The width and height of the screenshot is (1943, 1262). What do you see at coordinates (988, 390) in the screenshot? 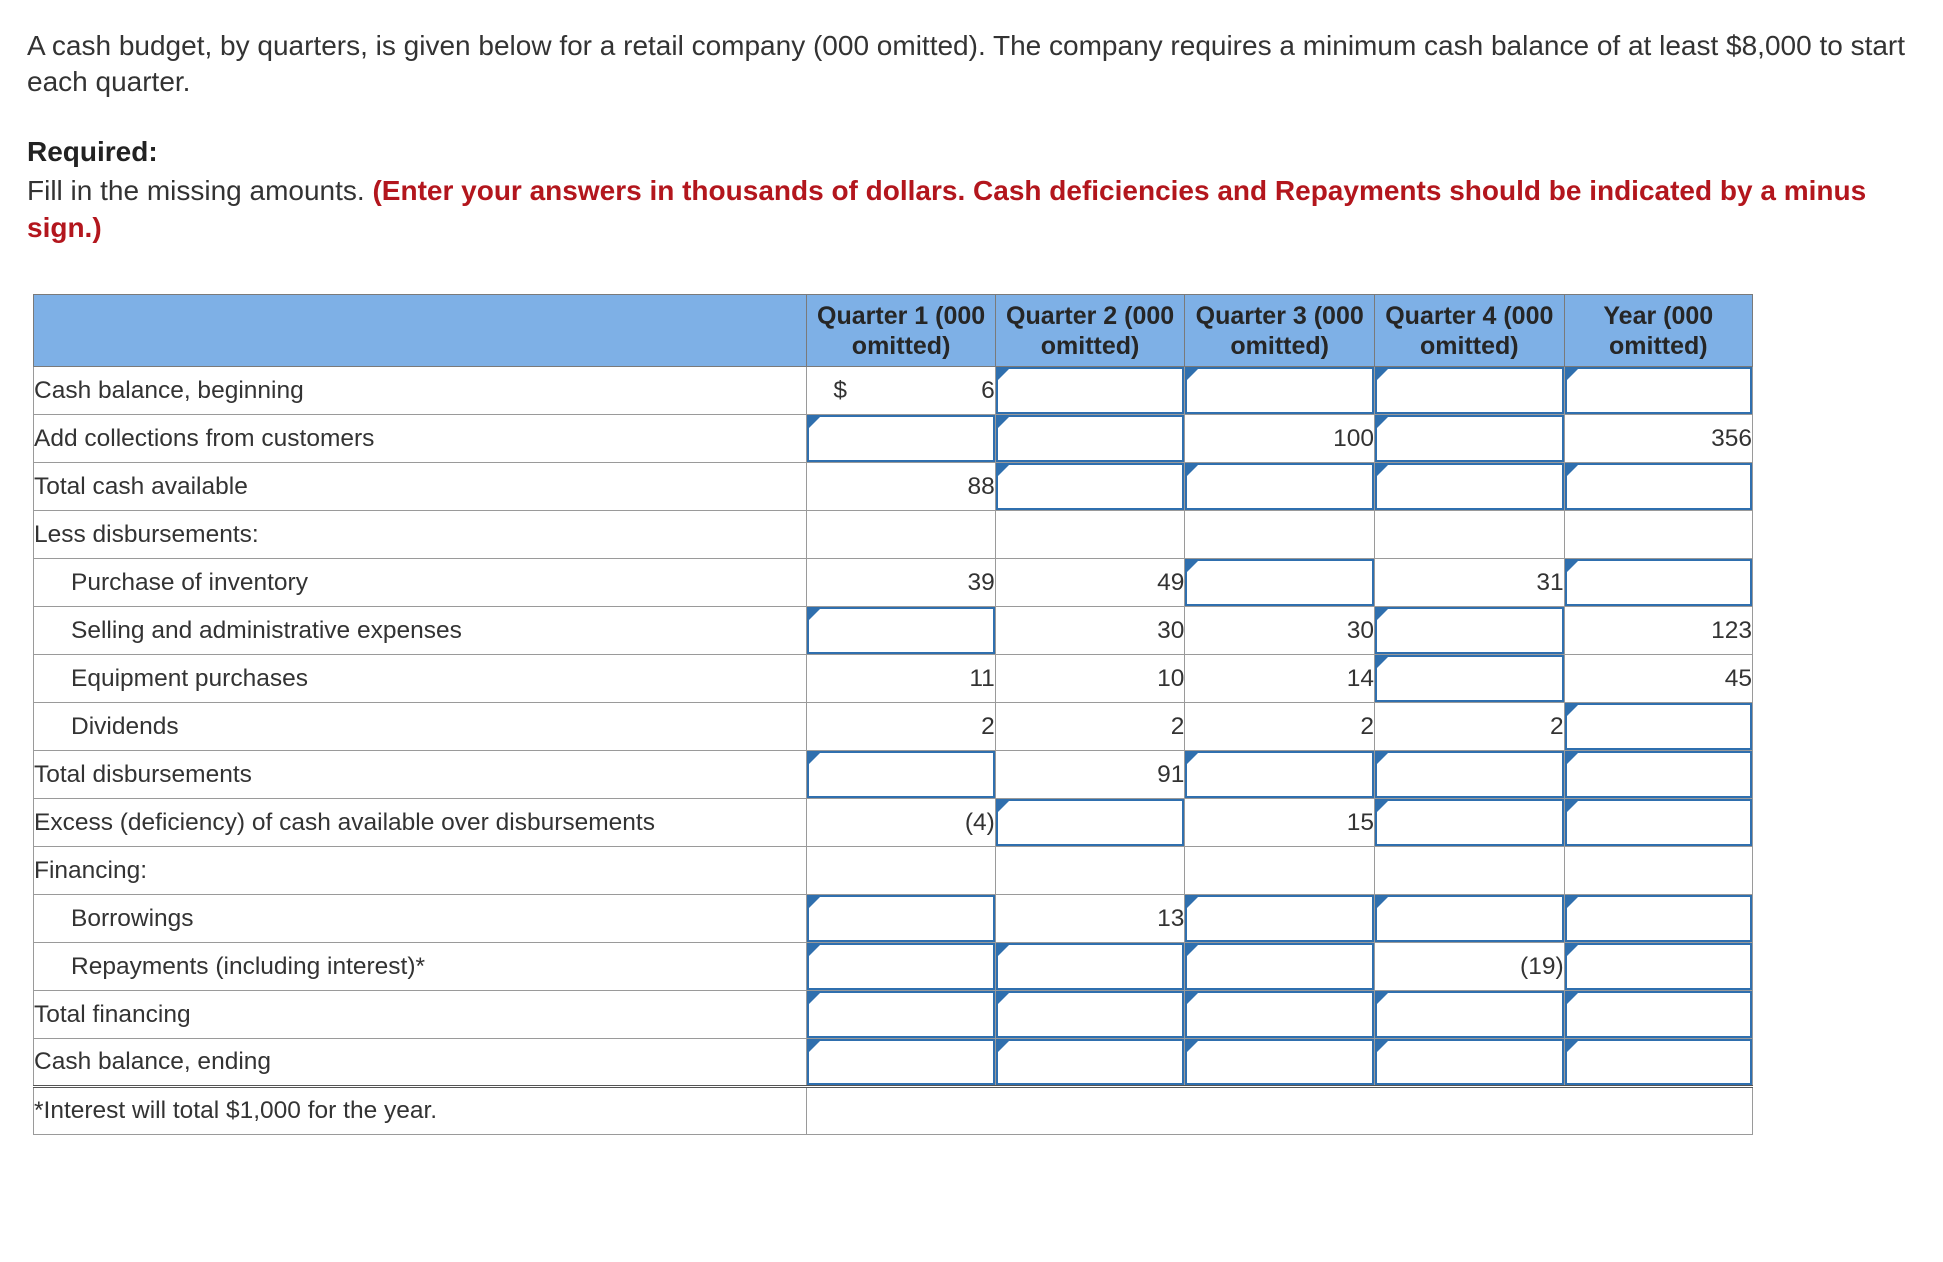
I see `cell-value: 6` at bounding box center [988, 390].